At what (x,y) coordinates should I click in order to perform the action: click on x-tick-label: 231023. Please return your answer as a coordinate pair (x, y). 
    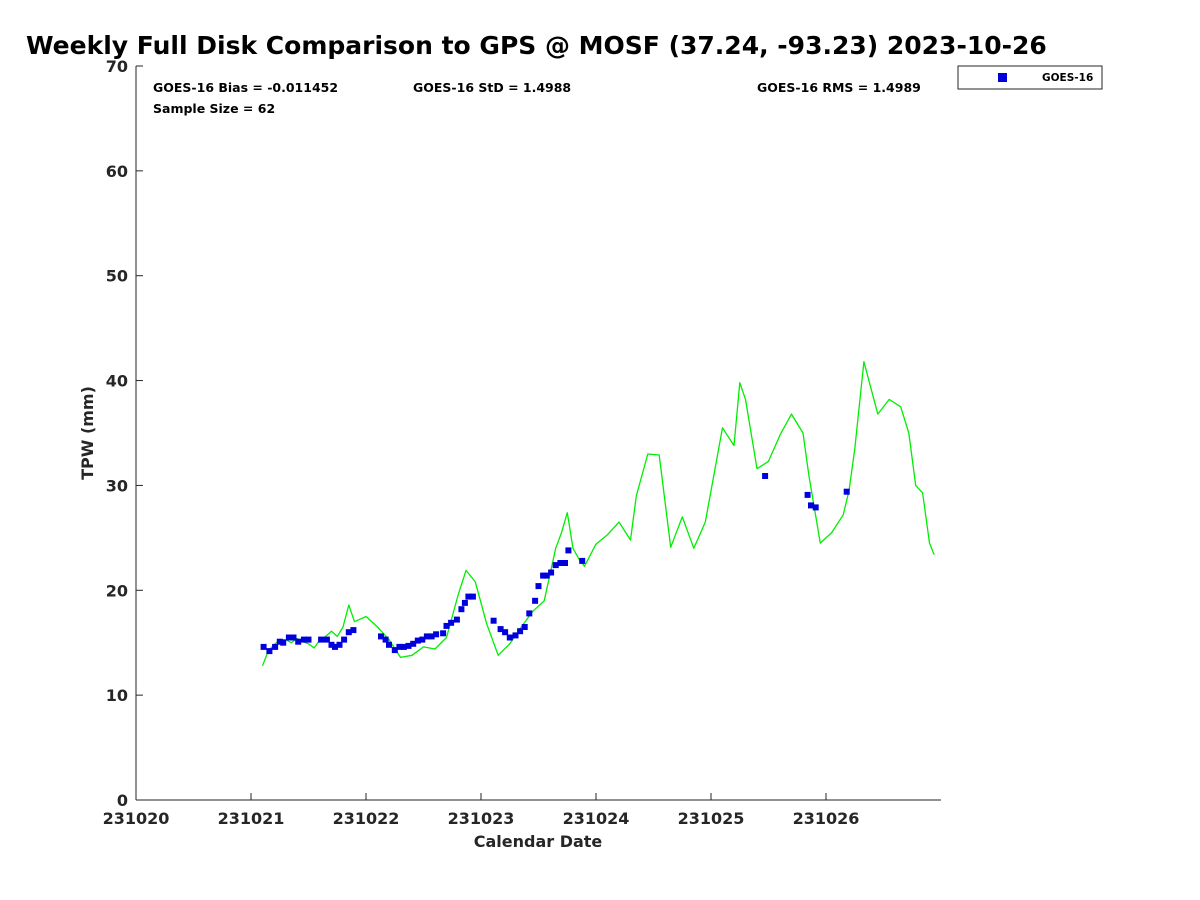
    Looking at the image, I should click on (481, 818).